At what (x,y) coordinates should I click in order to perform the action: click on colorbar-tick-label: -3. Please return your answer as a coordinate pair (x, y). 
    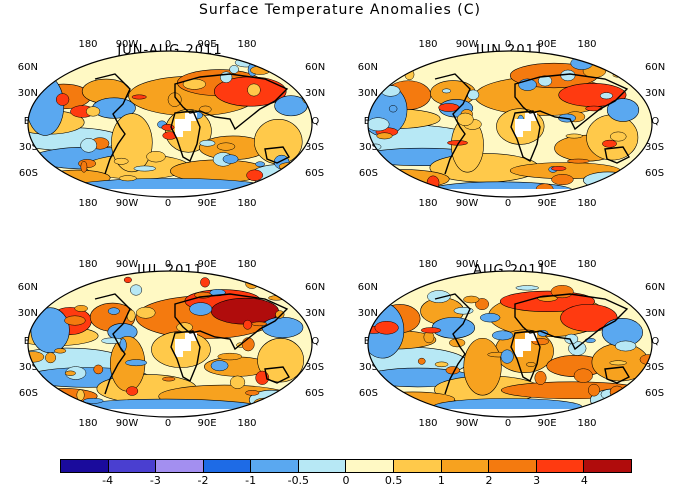
    Looking at the image, I should click on (155, 480).